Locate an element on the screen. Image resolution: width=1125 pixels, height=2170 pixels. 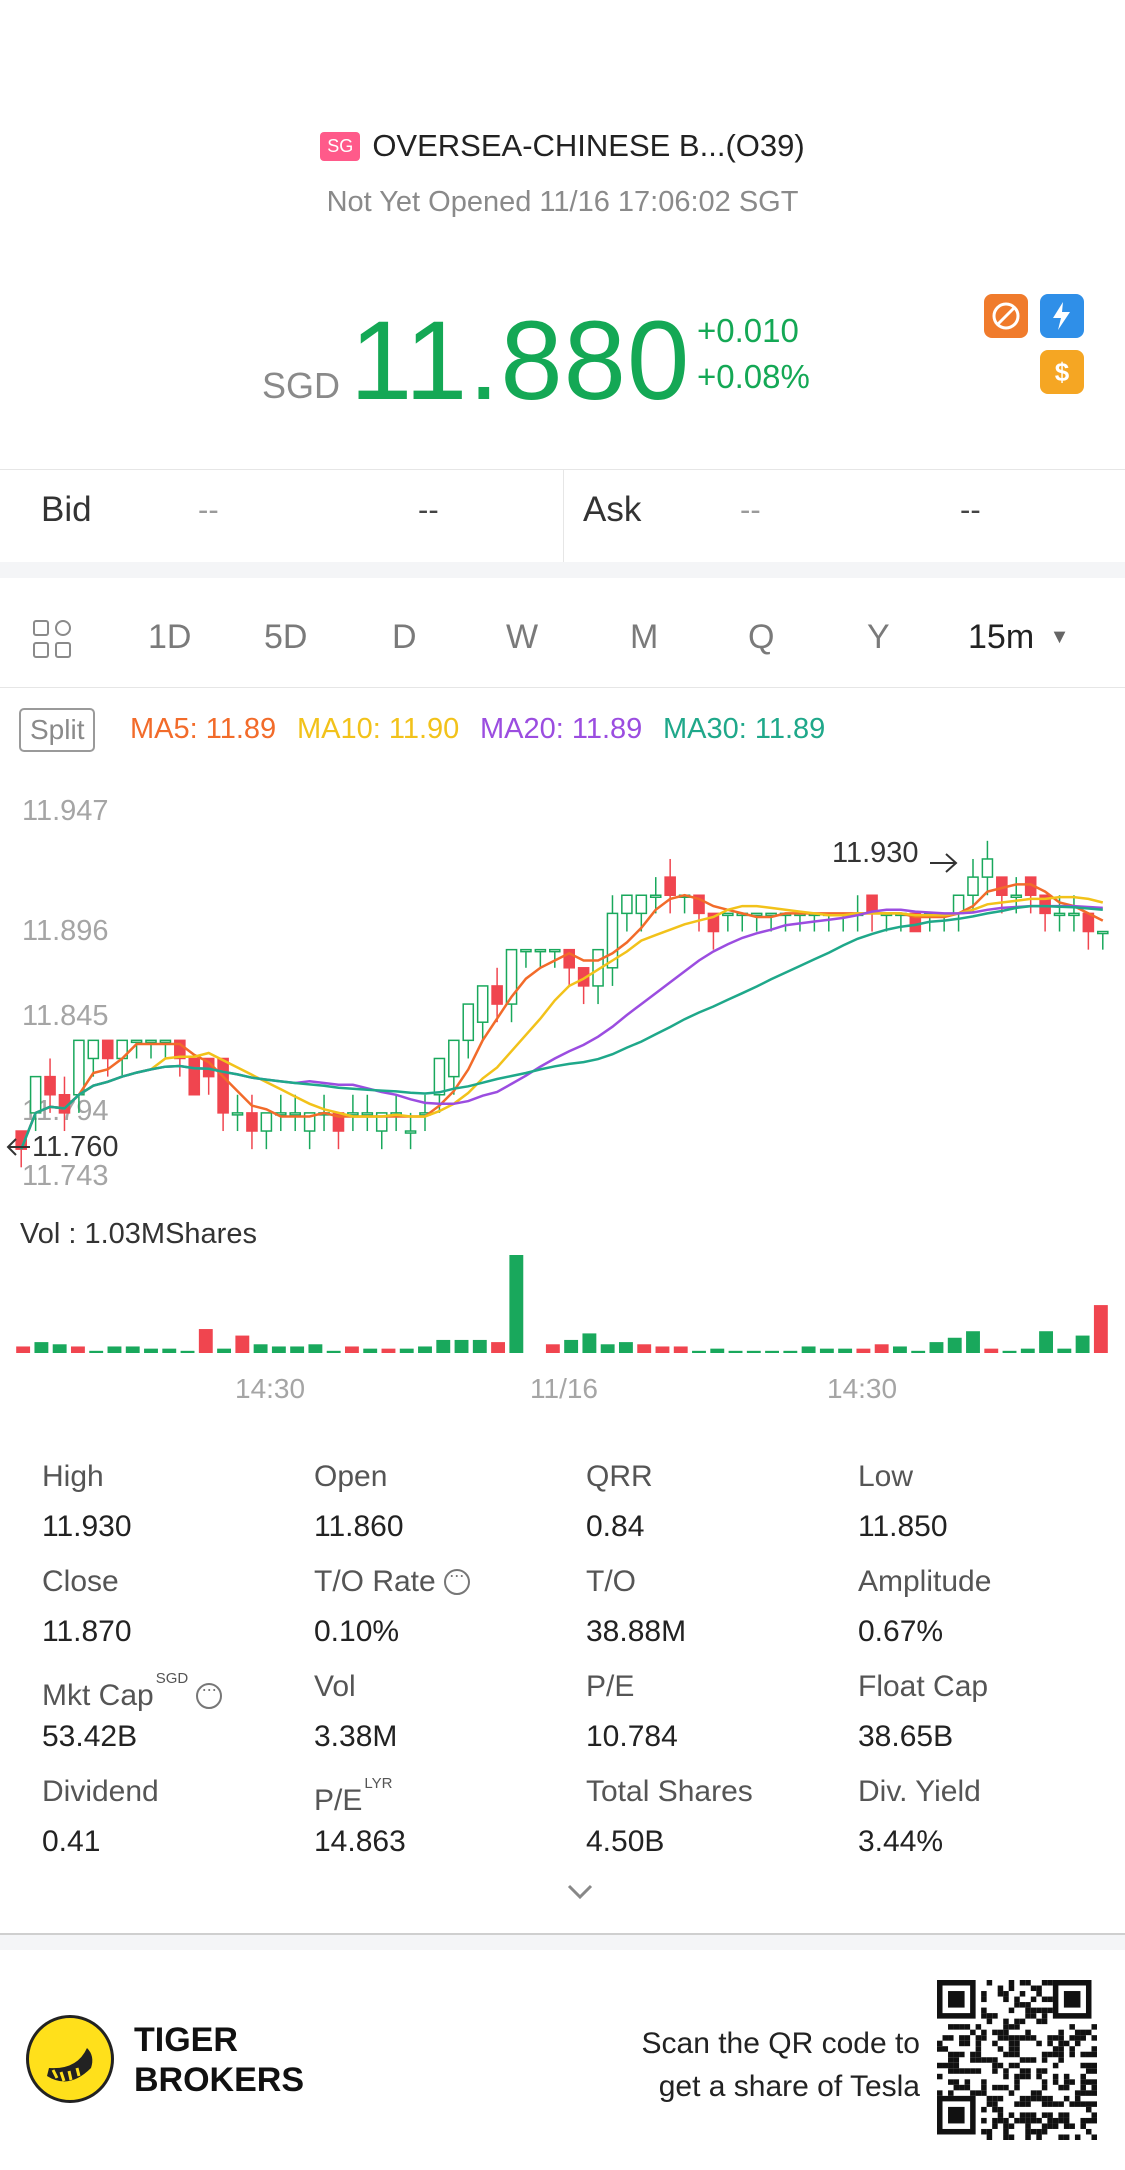
footer-band is located at coordinates (562, 1942).